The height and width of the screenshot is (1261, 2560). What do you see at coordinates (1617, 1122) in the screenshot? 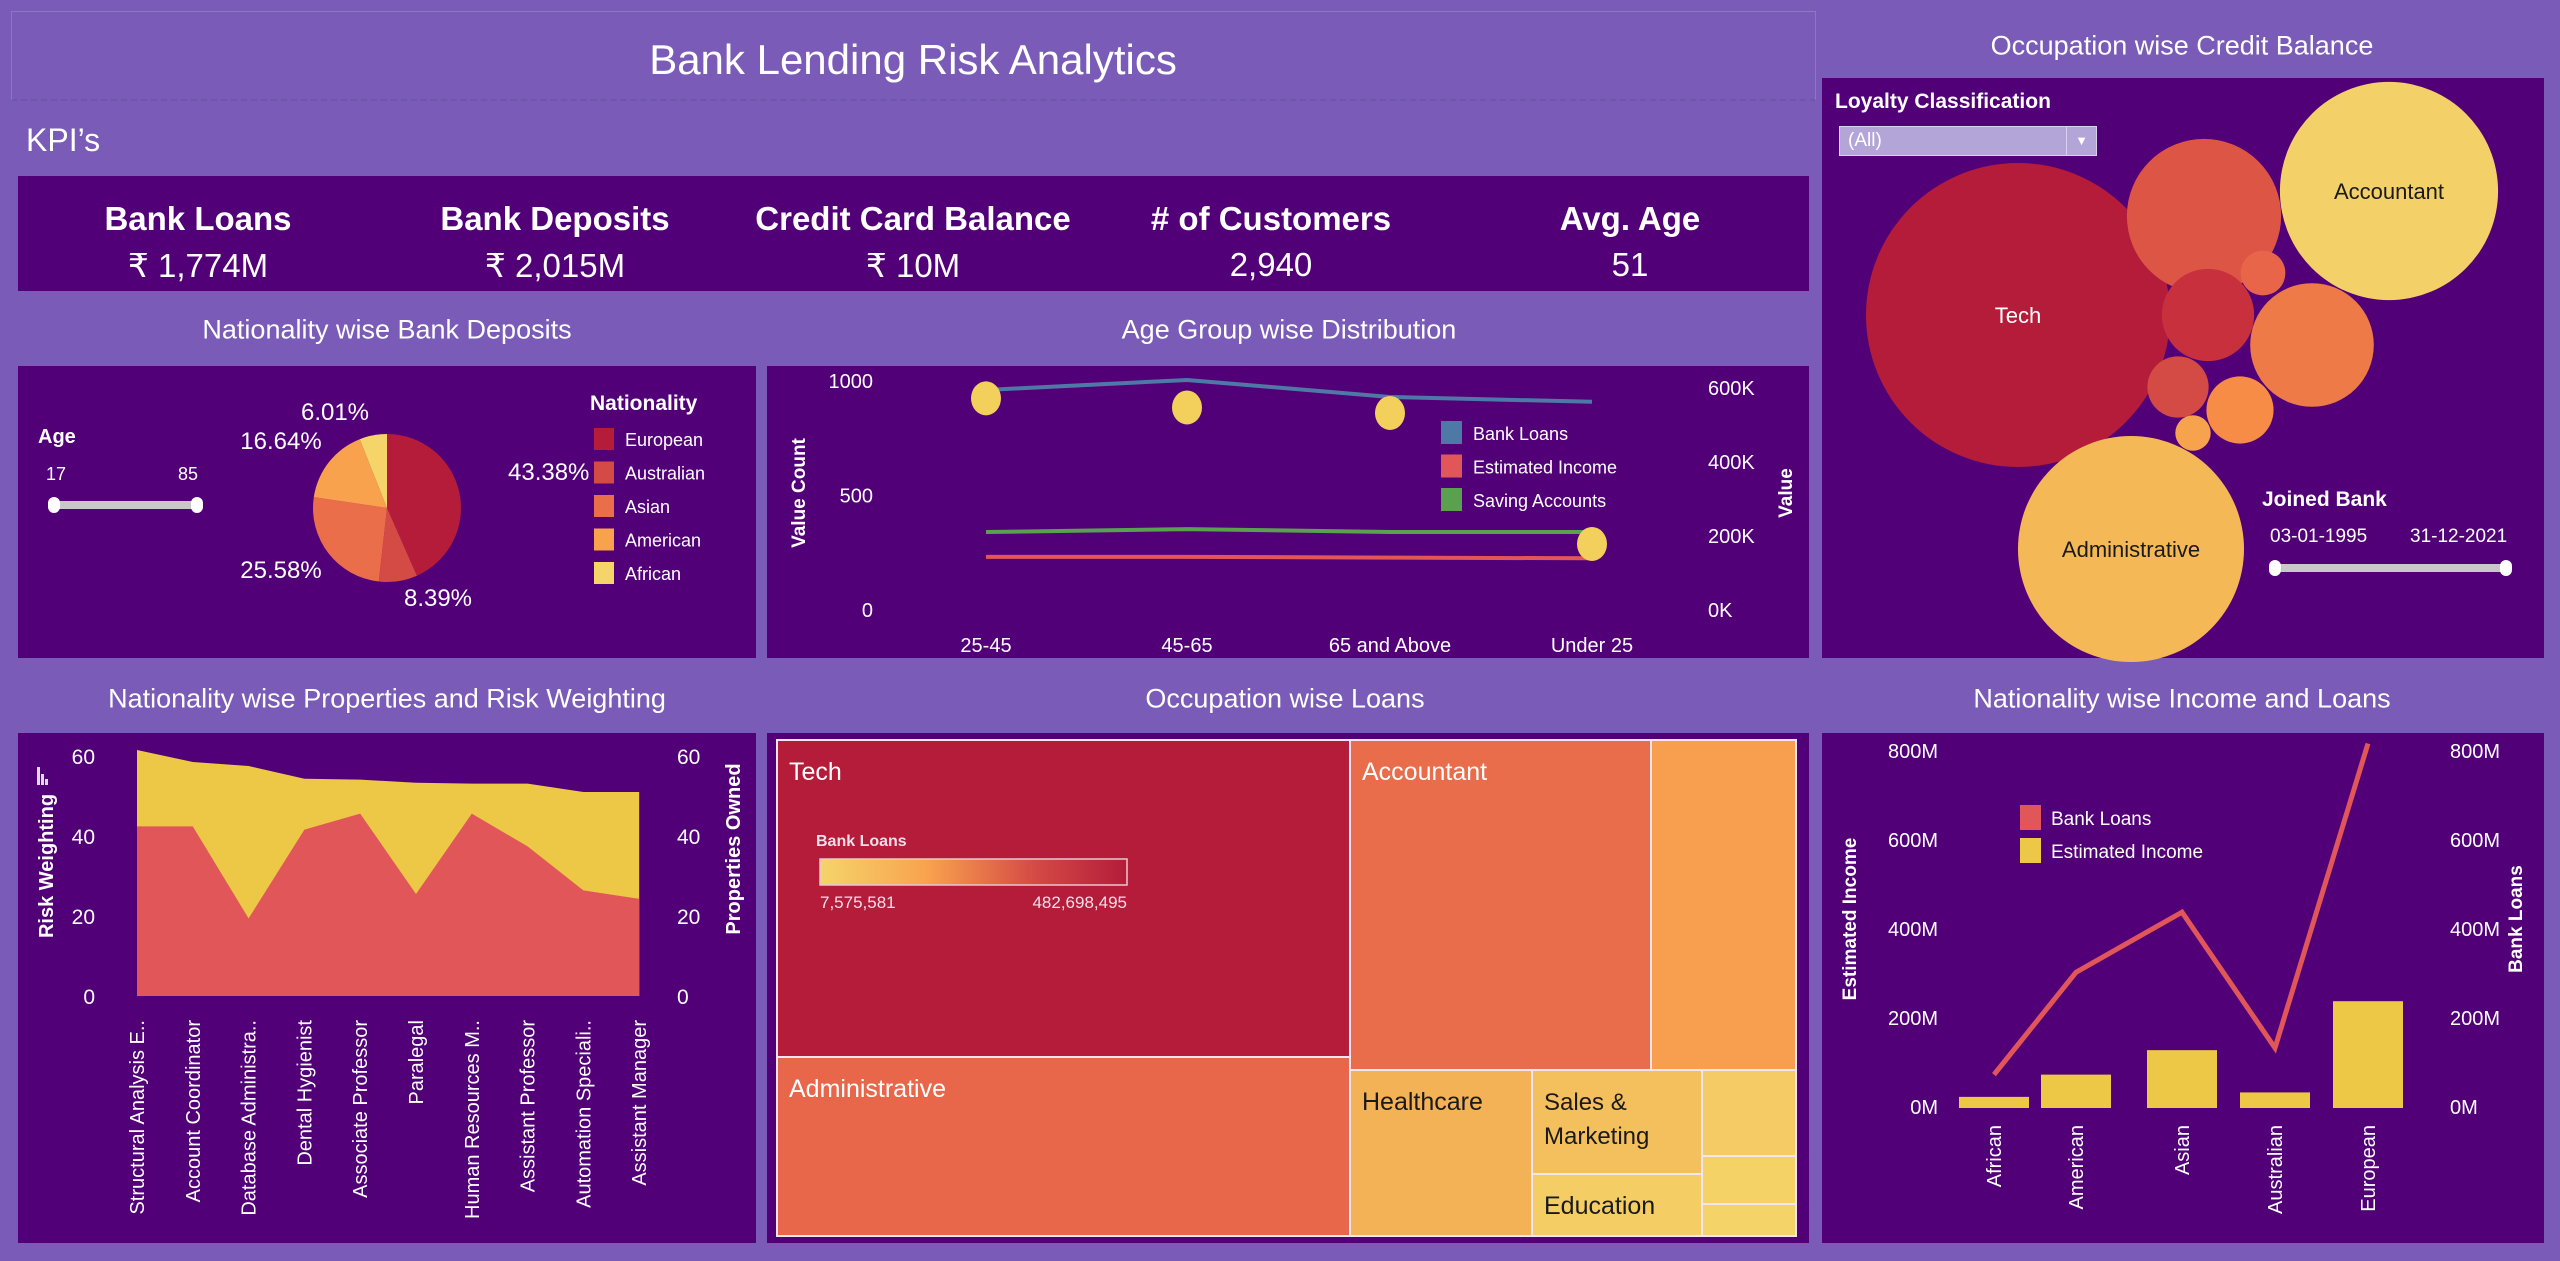
I see `treemap-cell-sales` at bounding box center [1617, 1122].